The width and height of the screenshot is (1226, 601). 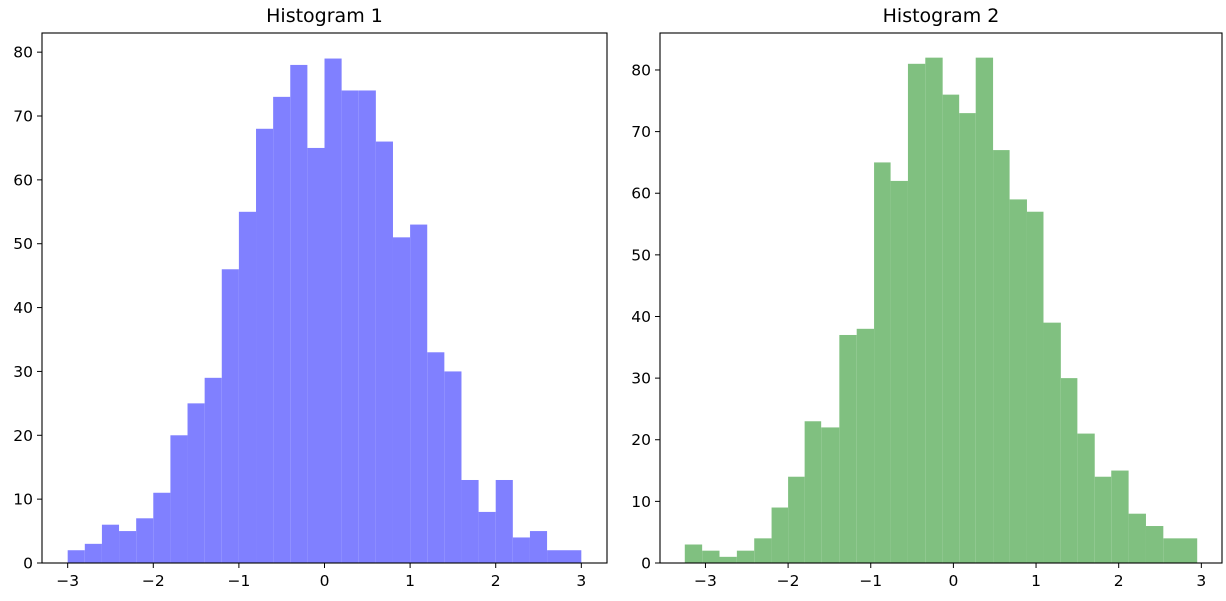 I want to click on chart-title: Histogram 1, so click(x=324, y=16).